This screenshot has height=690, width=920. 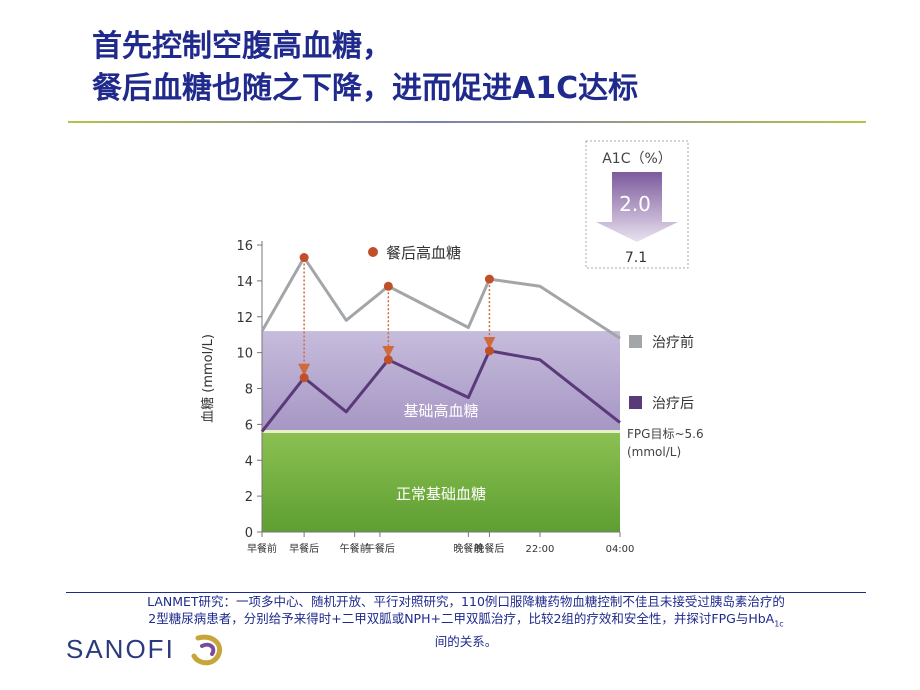 What do you see at coordinates (540, 549) in the screenshot?
I see `x-tick-label: 22:00` at bounding box center [540, 549].